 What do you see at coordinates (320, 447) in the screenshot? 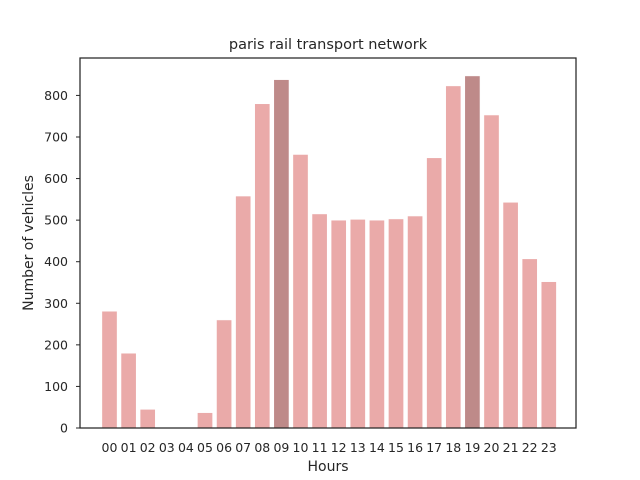
I see `x-tick-label: 11` at bounding box center [320, 447].